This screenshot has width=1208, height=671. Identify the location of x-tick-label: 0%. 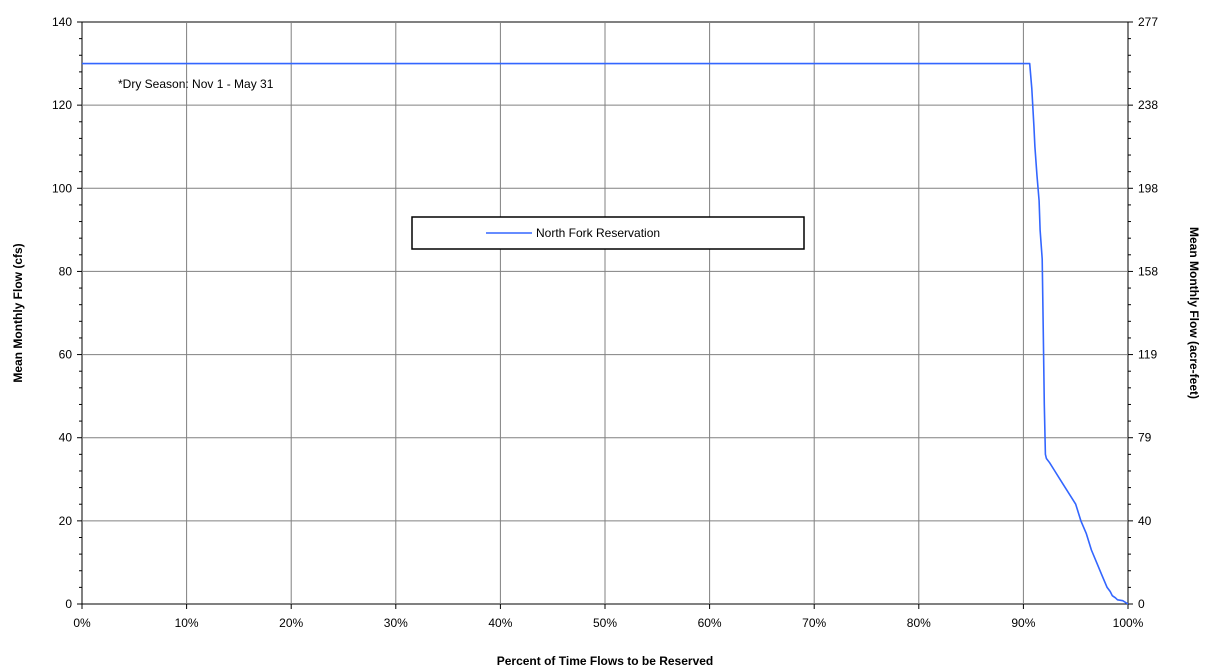
(82, 623).